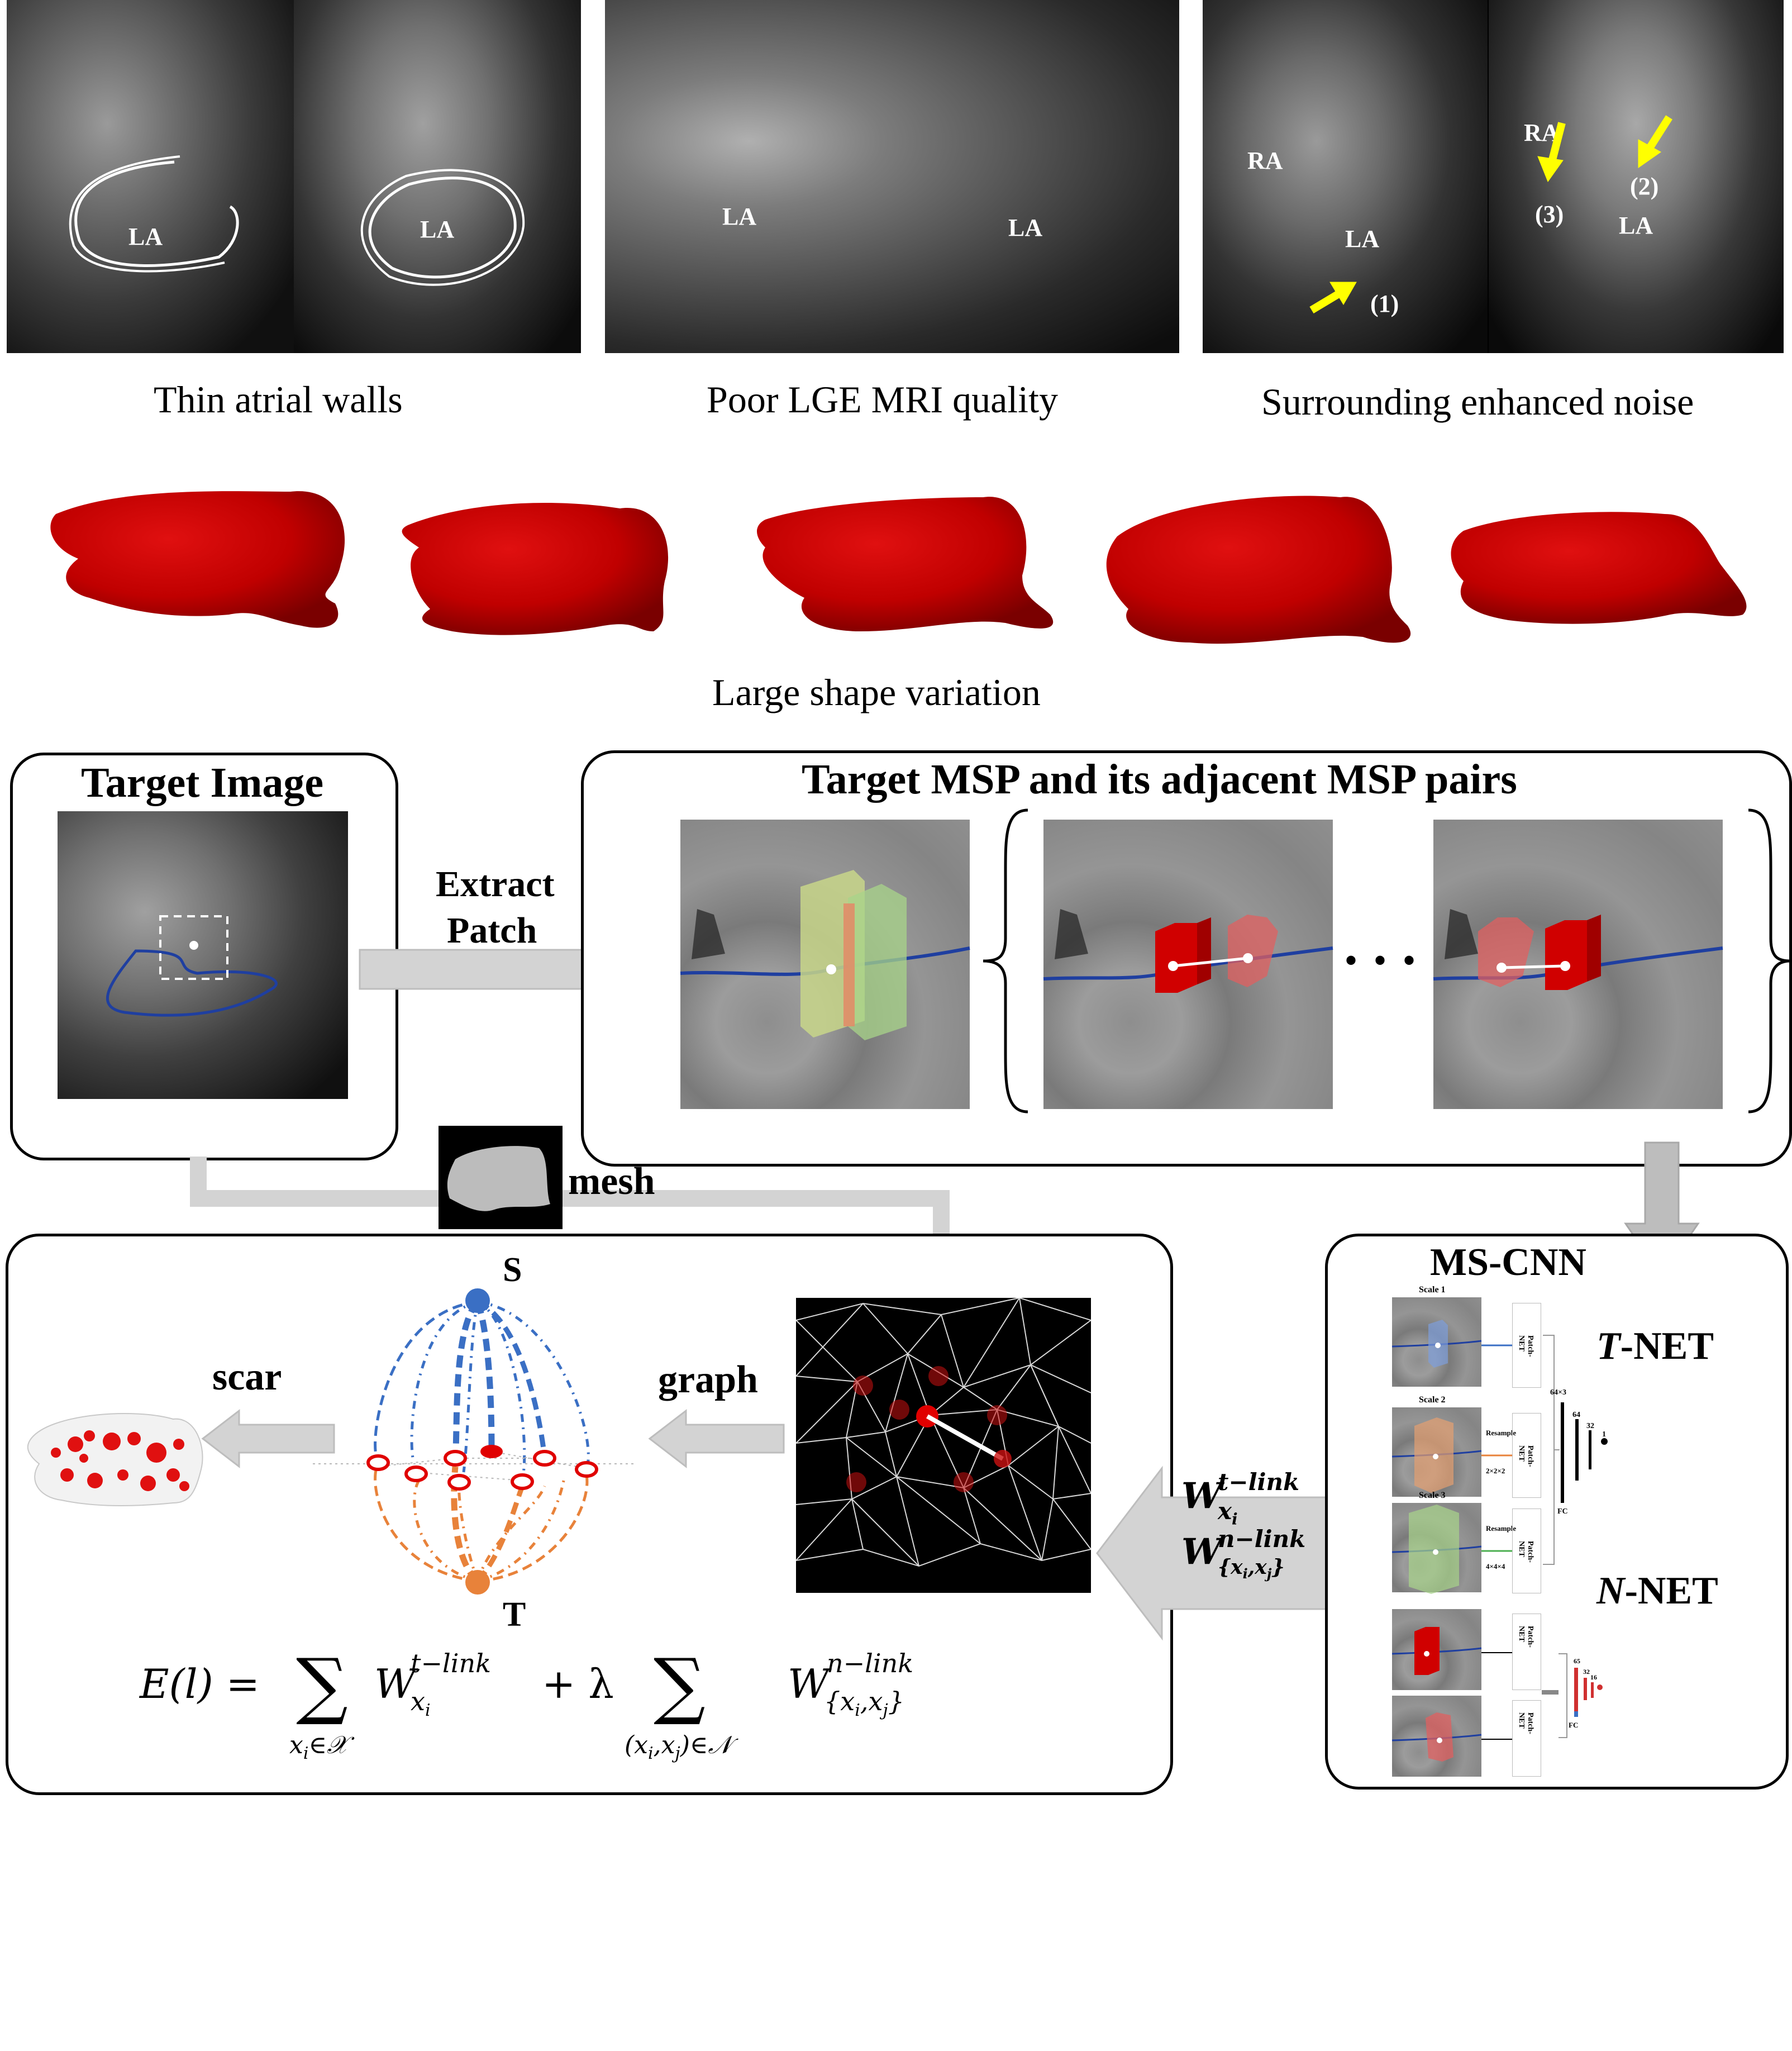 This screenshot has width=1792, height=2051. Describe the element at coordinates (514, 1615) in the screenshot. I see `sink-label: T` at that location.